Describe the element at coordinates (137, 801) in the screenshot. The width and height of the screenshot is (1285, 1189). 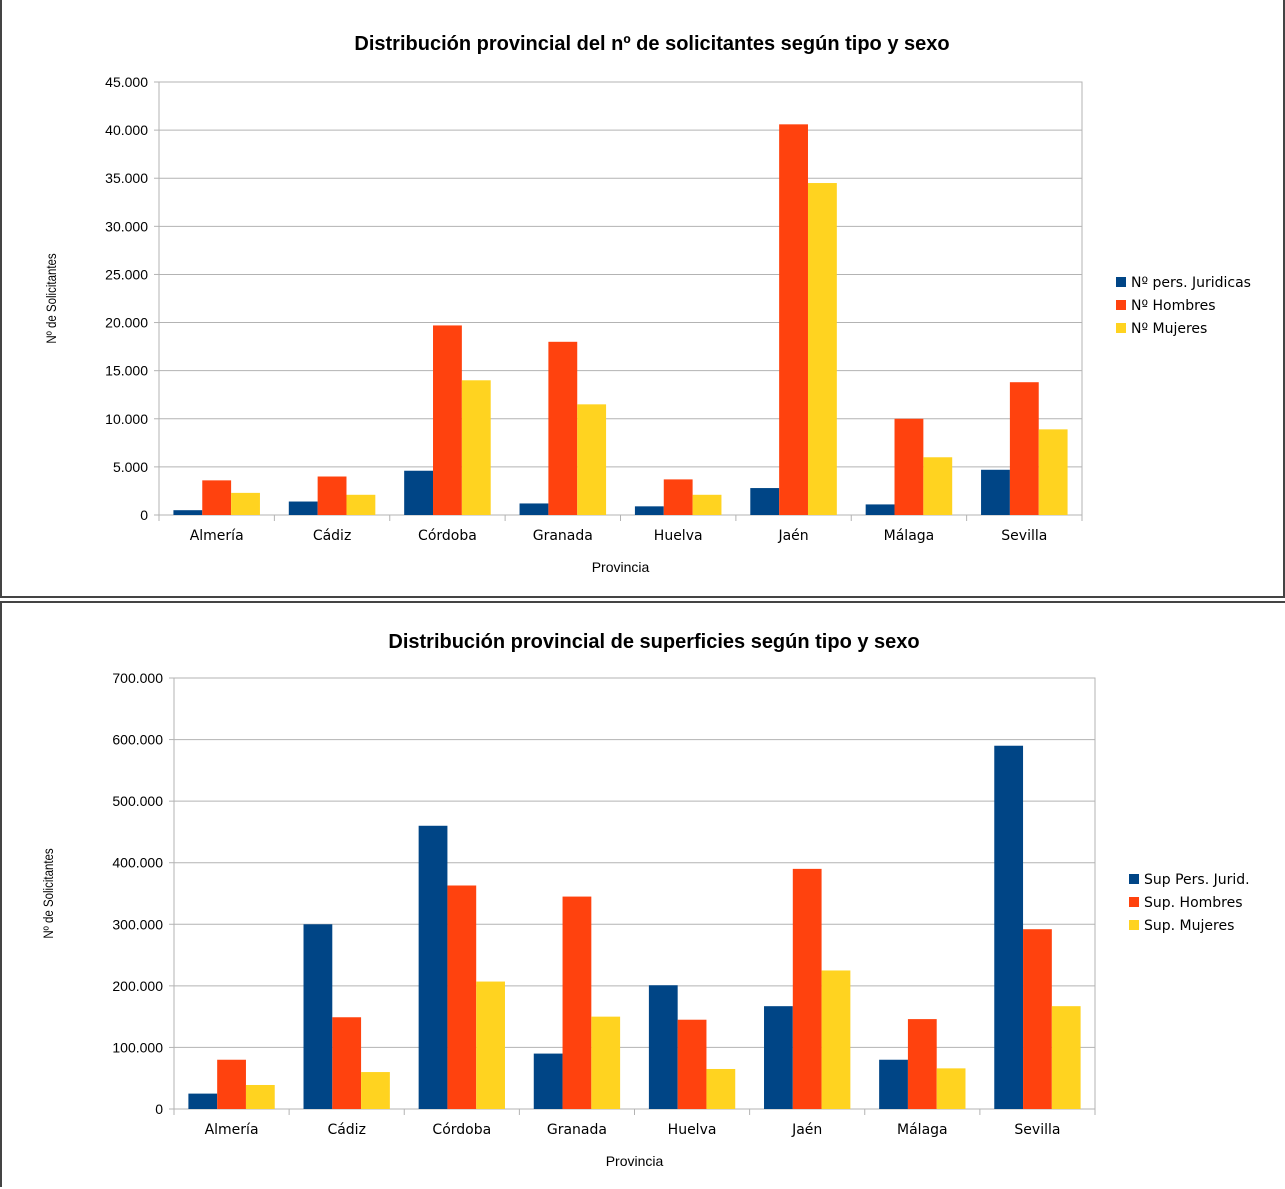
I see `y-tick-label: 500.000` at that location.